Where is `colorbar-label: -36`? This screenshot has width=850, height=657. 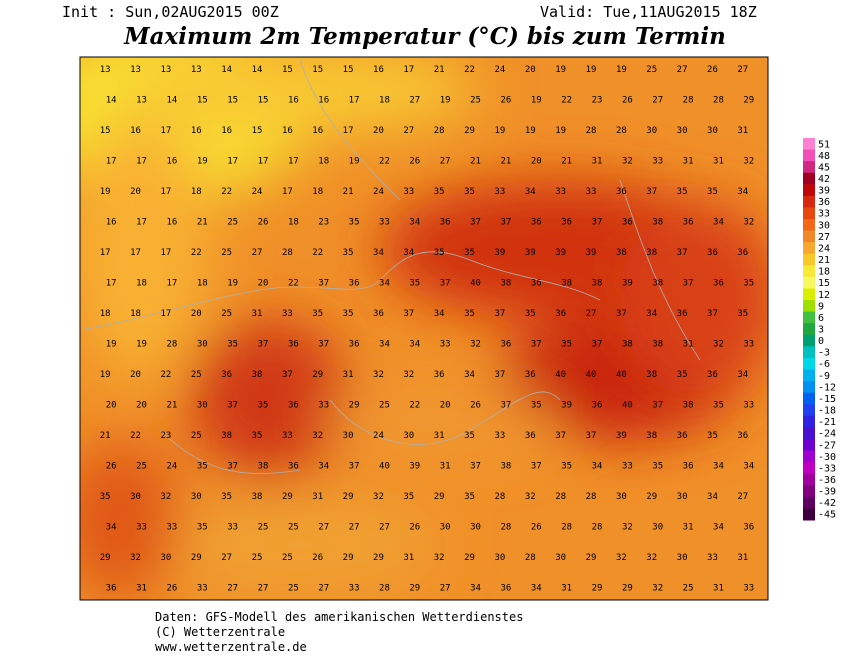 colorbar-label: -36 is located at coordinates (827, 480).